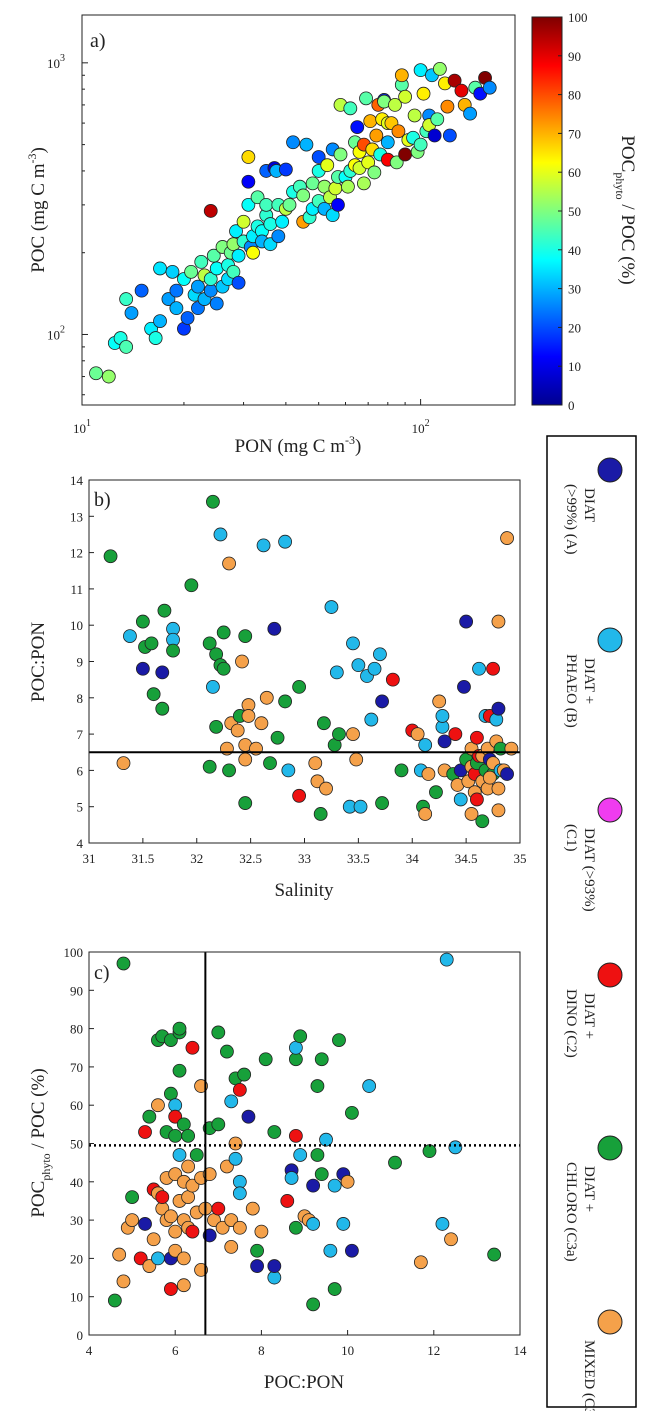  I want to click on colorbar-tick-label: 50, so click(574, 211).